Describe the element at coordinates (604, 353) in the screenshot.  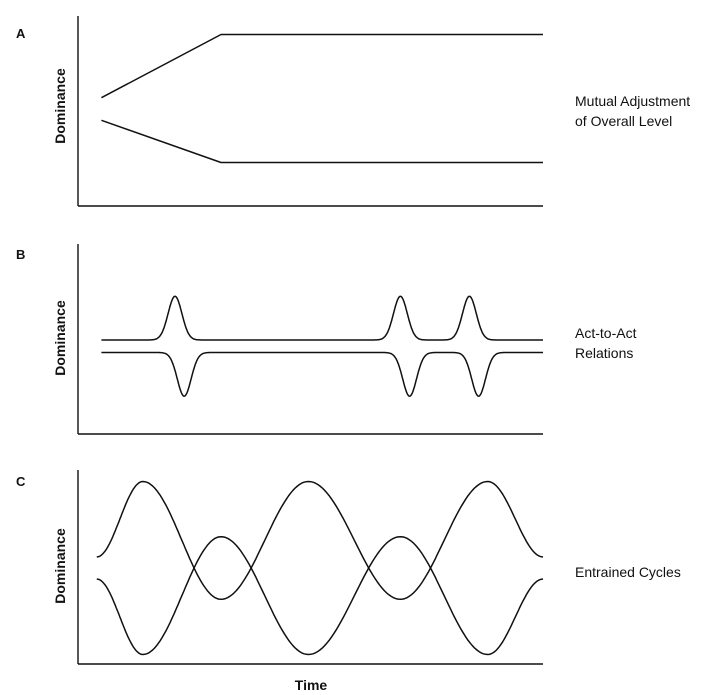
I see `panel-b-label-line-2: Relations` at that location.